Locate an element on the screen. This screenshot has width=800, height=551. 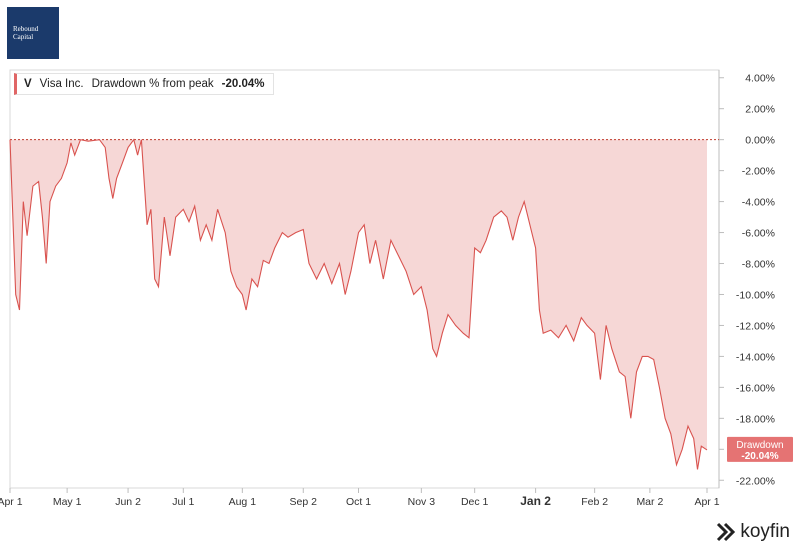
y-tick-label: -4.00% is located at coordinates (758, 203).